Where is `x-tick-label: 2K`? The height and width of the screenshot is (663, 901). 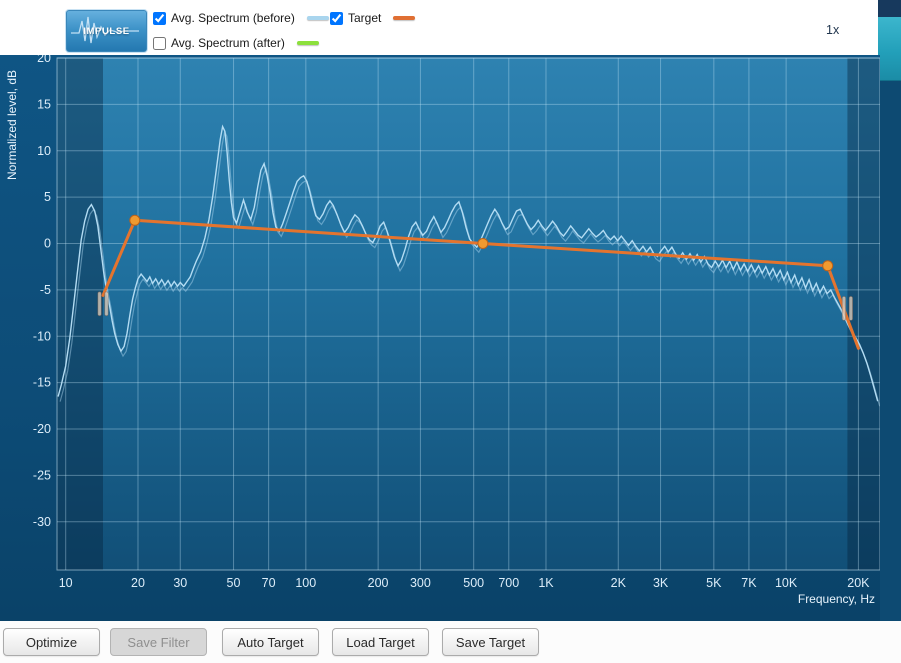
x-tick-label: 2K is located at coordinates (619, 583).